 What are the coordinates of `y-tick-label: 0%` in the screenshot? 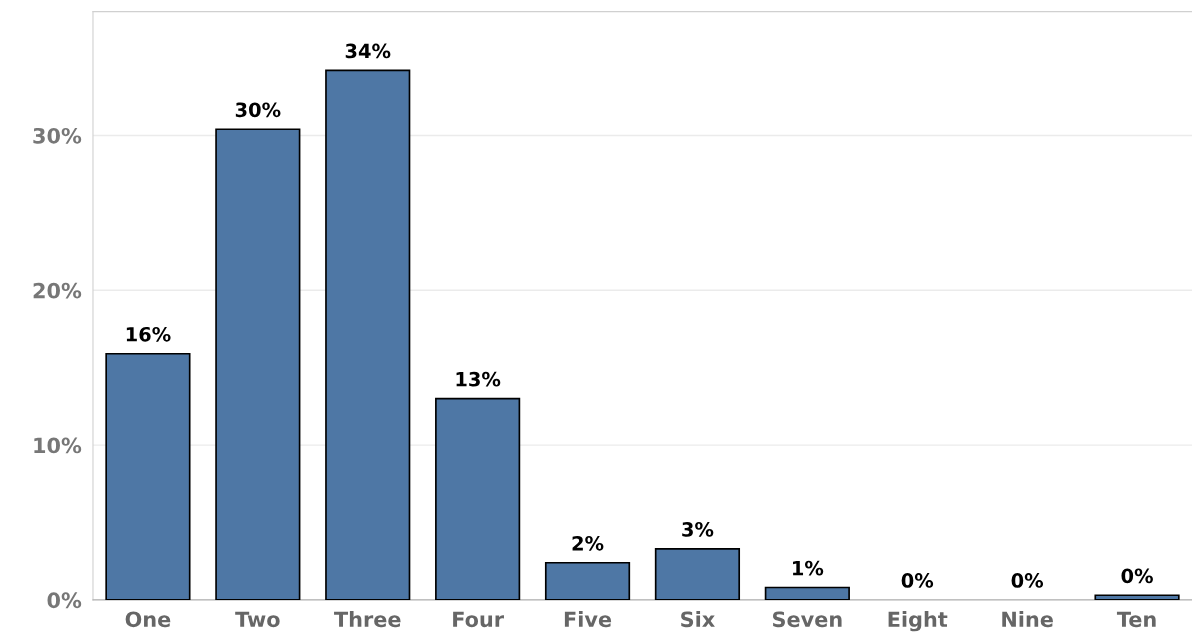 It's located at (64, 600).